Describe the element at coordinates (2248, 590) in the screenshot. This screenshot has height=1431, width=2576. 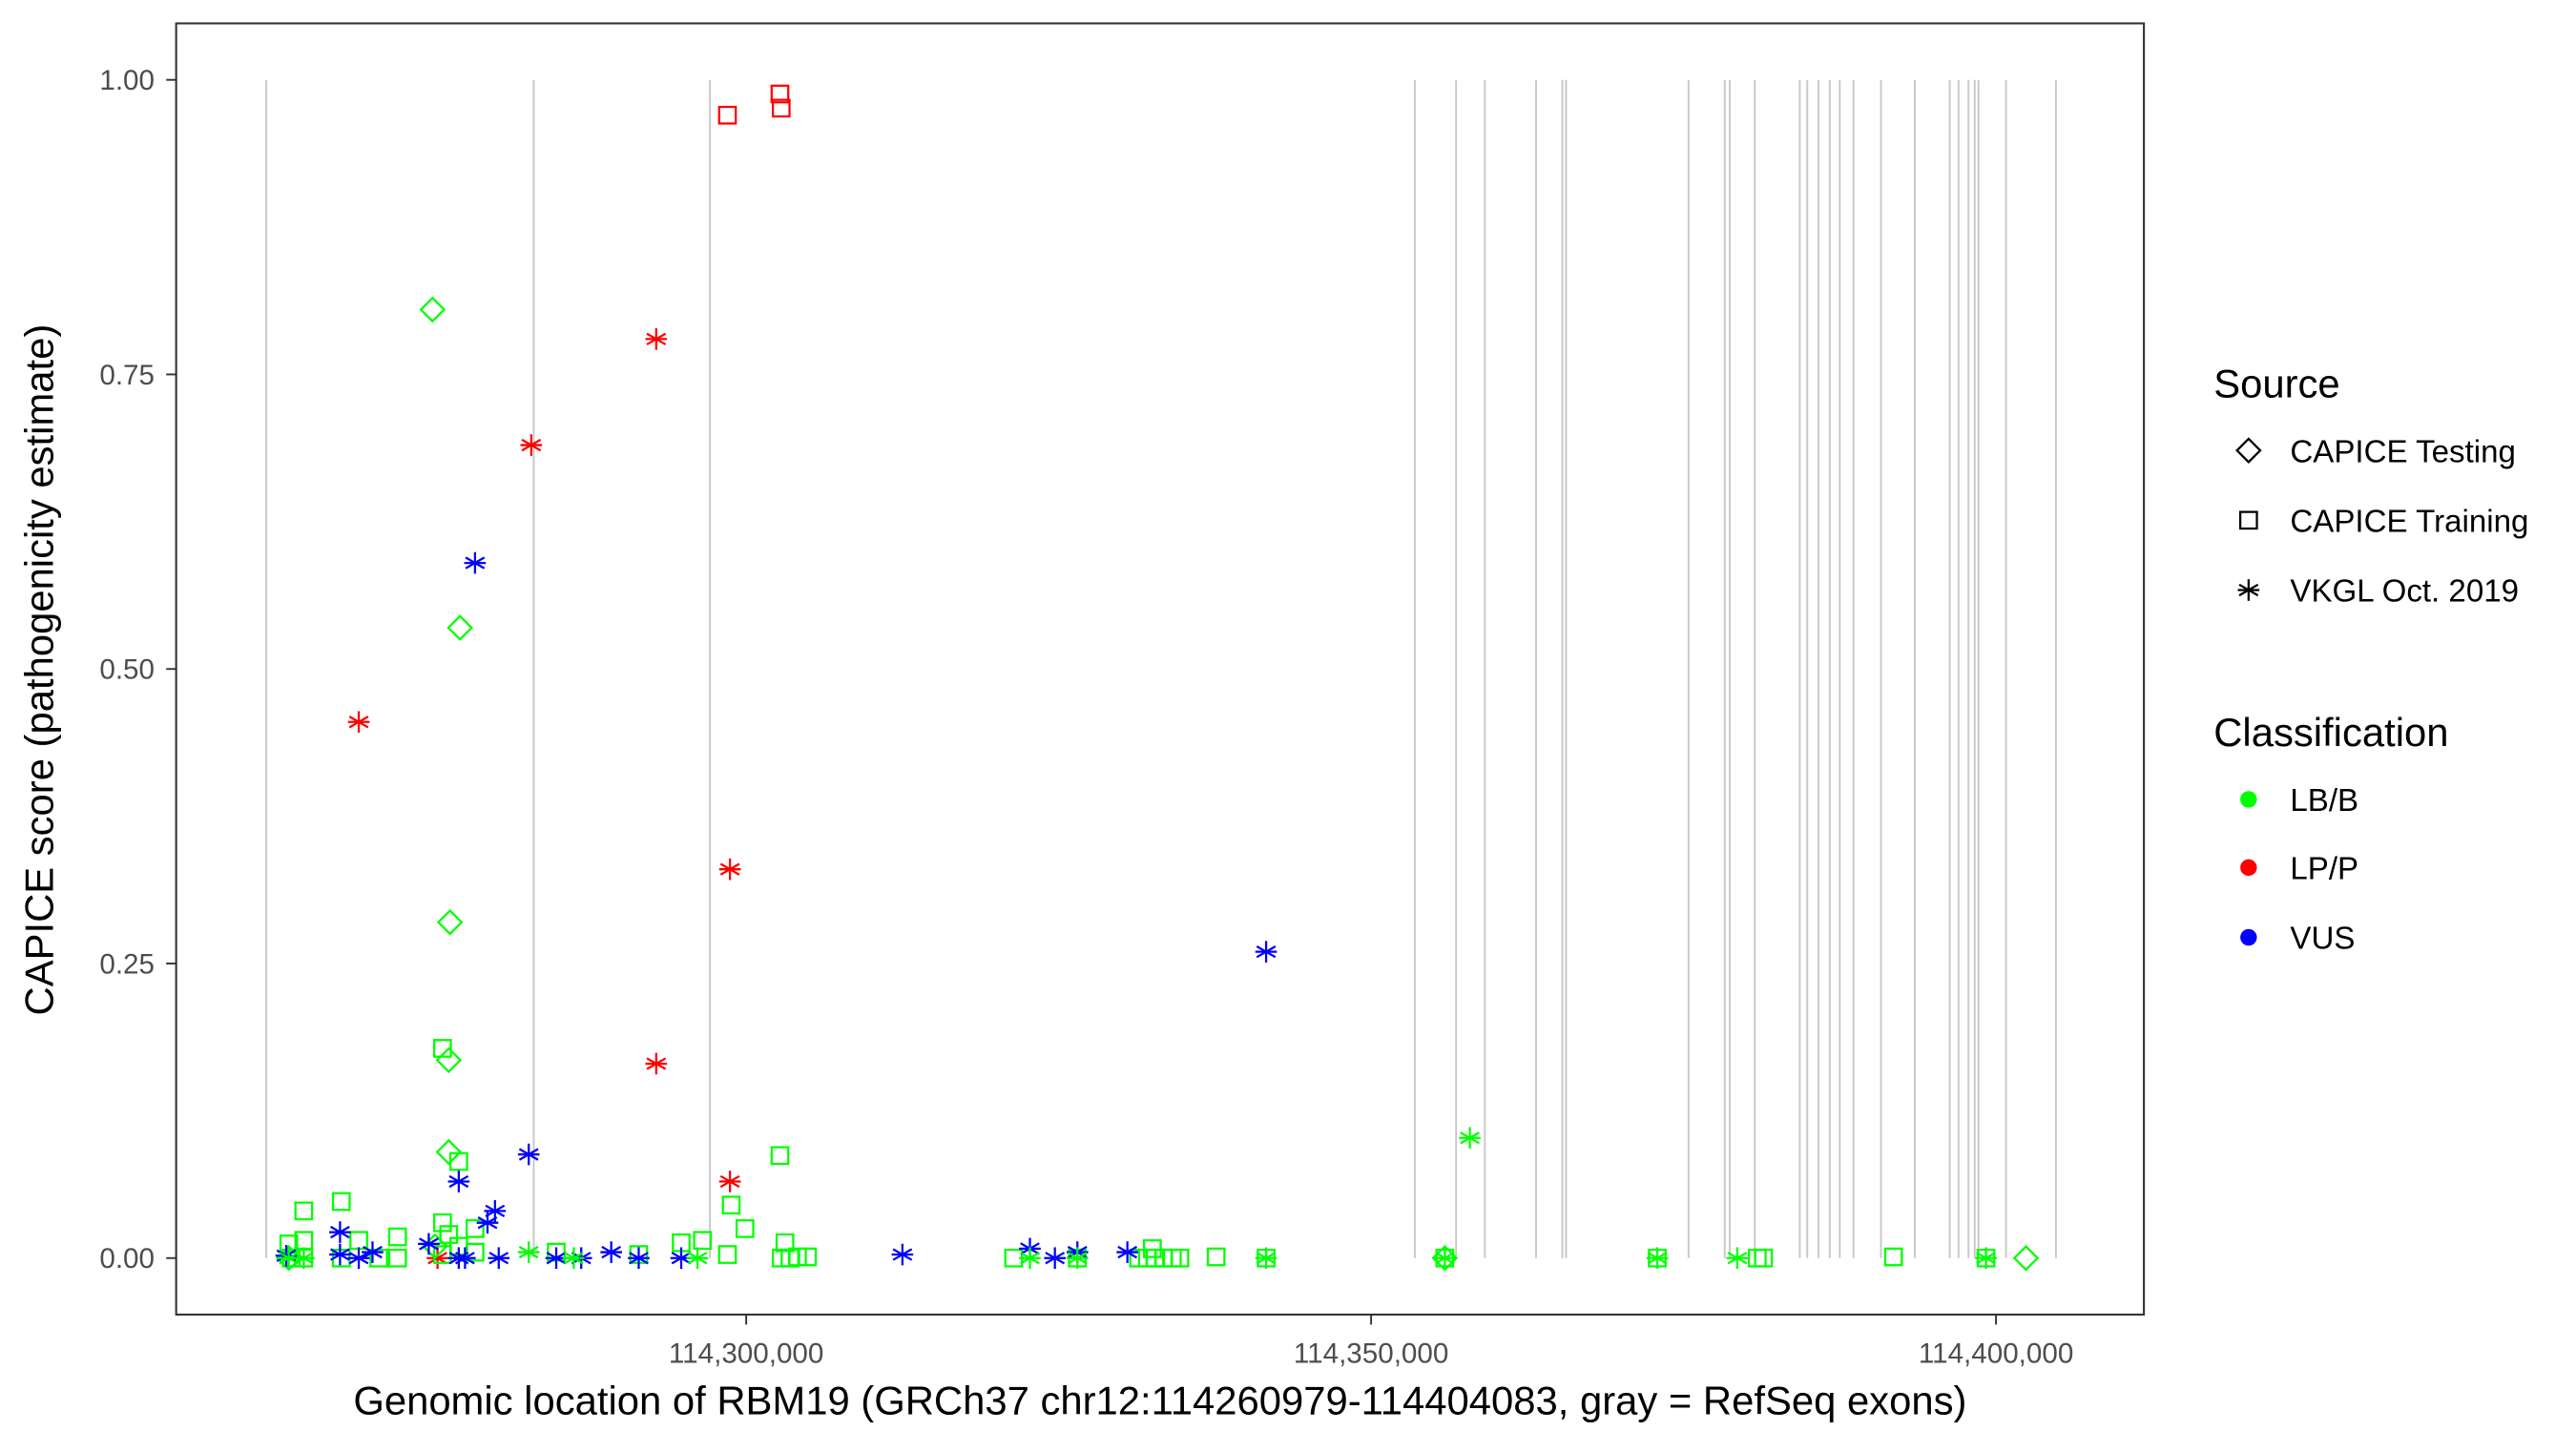
I see `legend-asterisk-icon` at that location.